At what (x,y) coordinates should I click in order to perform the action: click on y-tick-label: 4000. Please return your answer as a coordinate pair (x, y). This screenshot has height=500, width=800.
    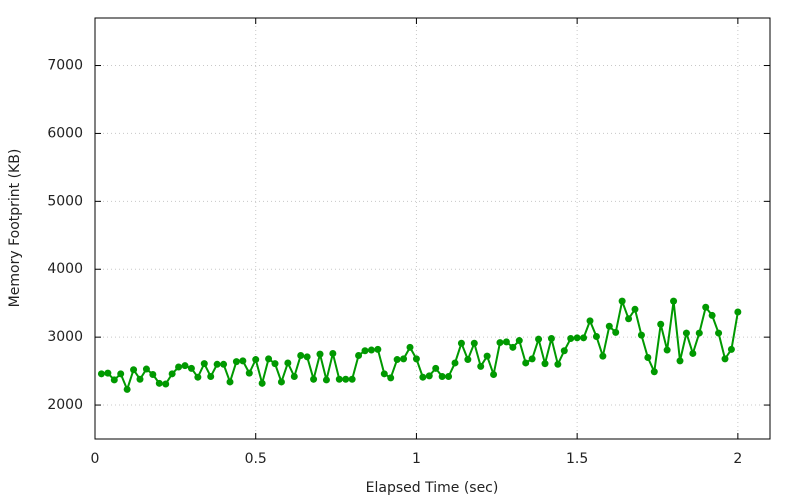
    Looking at the image, I should click on (65, 269).